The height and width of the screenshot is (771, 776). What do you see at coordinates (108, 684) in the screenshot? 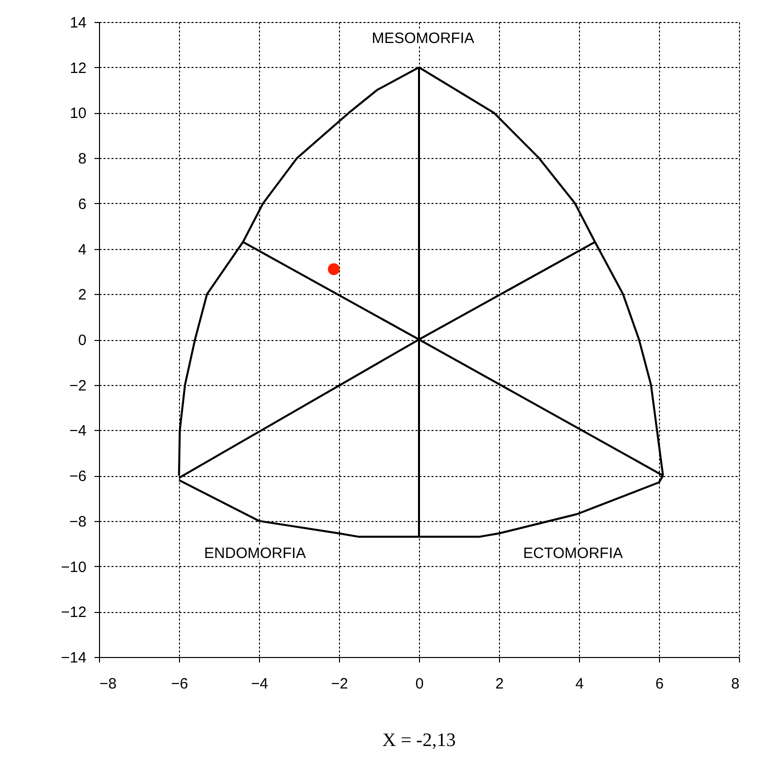
I see `x-tick-label: −8` at bounding box center [108, 684].